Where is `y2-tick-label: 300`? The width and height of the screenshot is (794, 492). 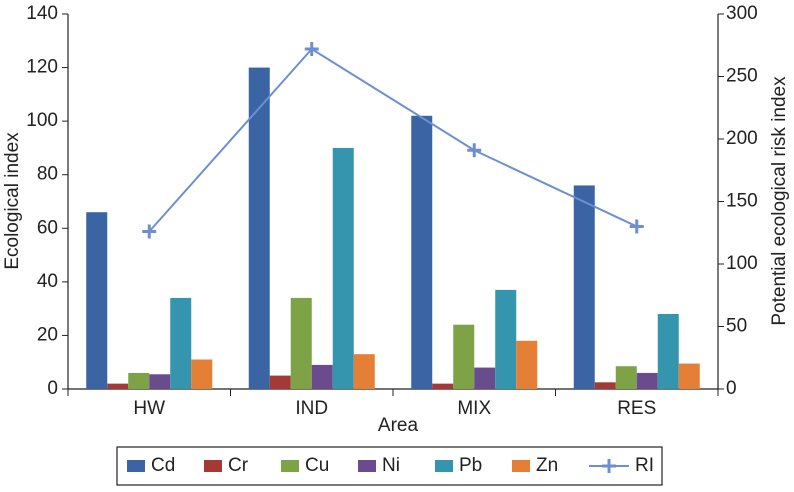 y2-tick-label: 300 is located at coordinates (742, 13).